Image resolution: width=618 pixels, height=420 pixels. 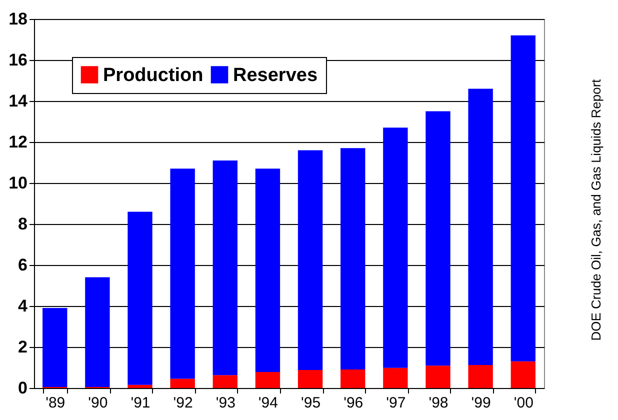 What do you see at coordinates (18, 60) in the screenshot?
I see `y-tick-label: 16` at bounding box center [18, 60].